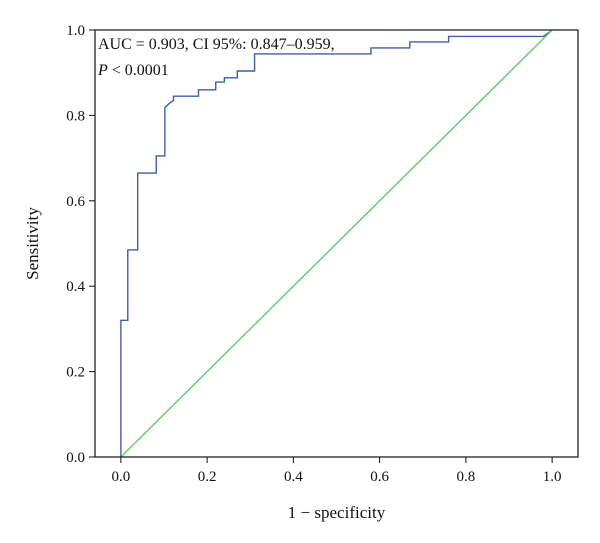 This screenshot has width=600, height=543. Describe the element at coordinates (207, 477) in the screenshot. I see `x-tick-label: 0.2` at that location.